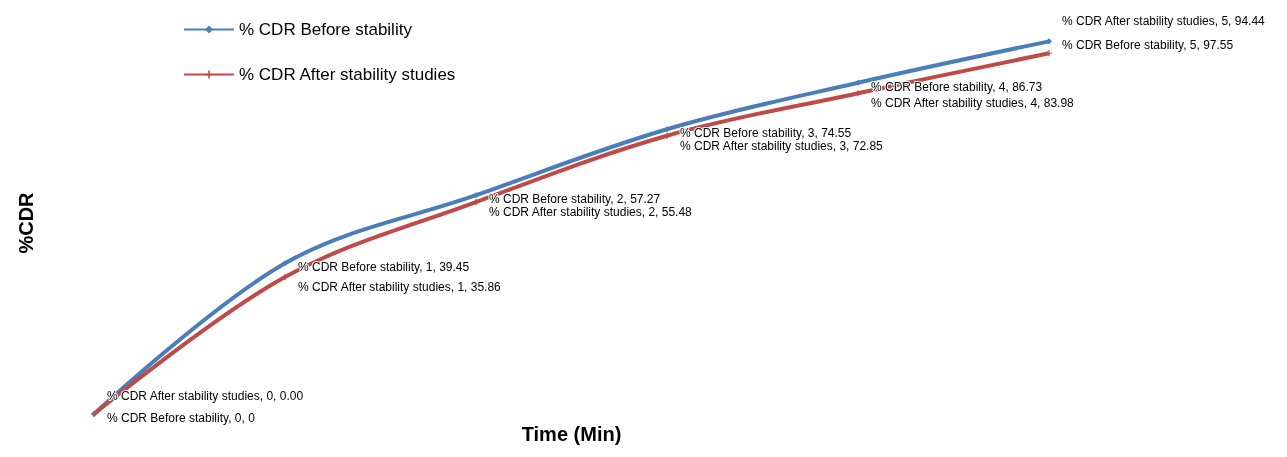 Image resolution: width=1287 pixels, height=457 pixels. I want to click on data-label: % CDR After stability studies, 4, 83.98, so click(973, 103).